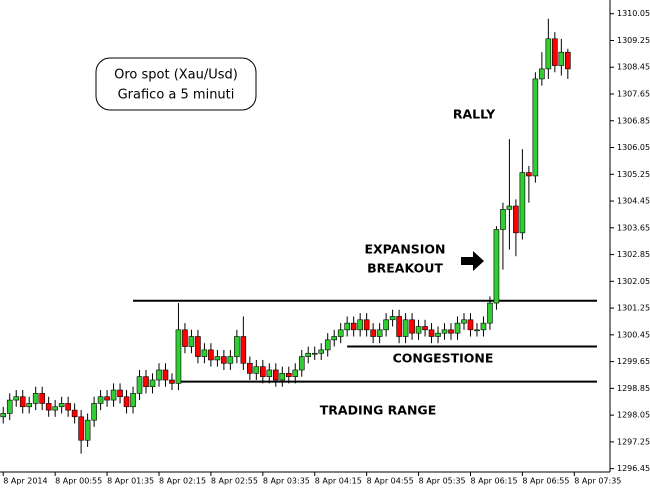 This screenshot has width=650, height=488. I want to click on y-tick-label: 1299.65, so click(633, 361).